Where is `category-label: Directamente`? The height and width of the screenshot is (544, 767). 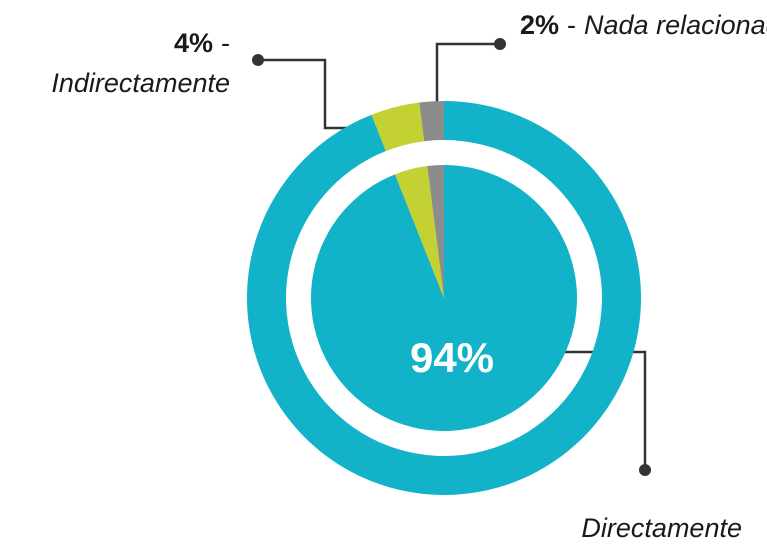 category-label: Directamente is located at coordinates (661, 528).